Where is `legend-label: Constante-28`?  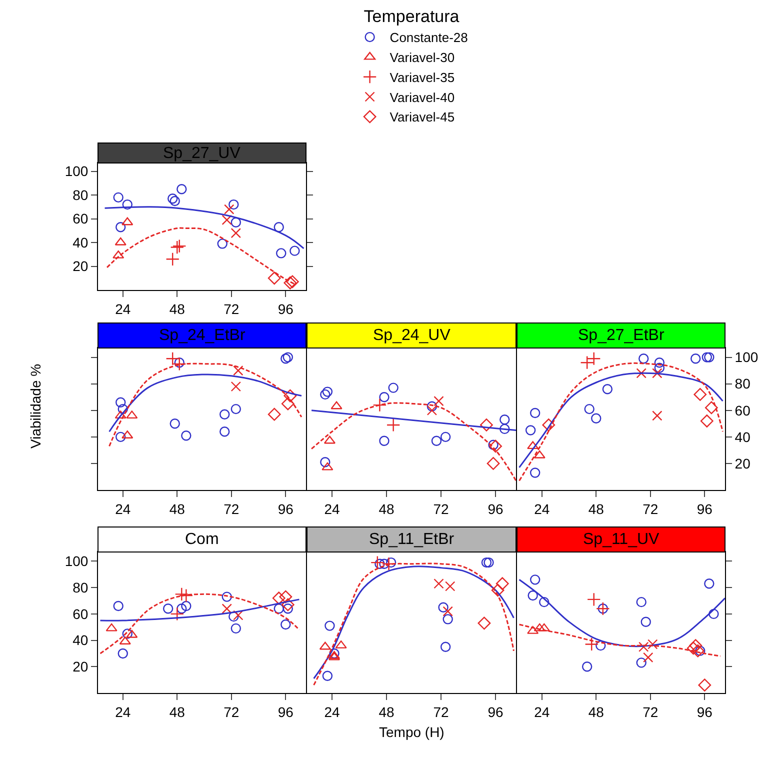 legend-label: Constante-28 is located at coordinates (429, 38).